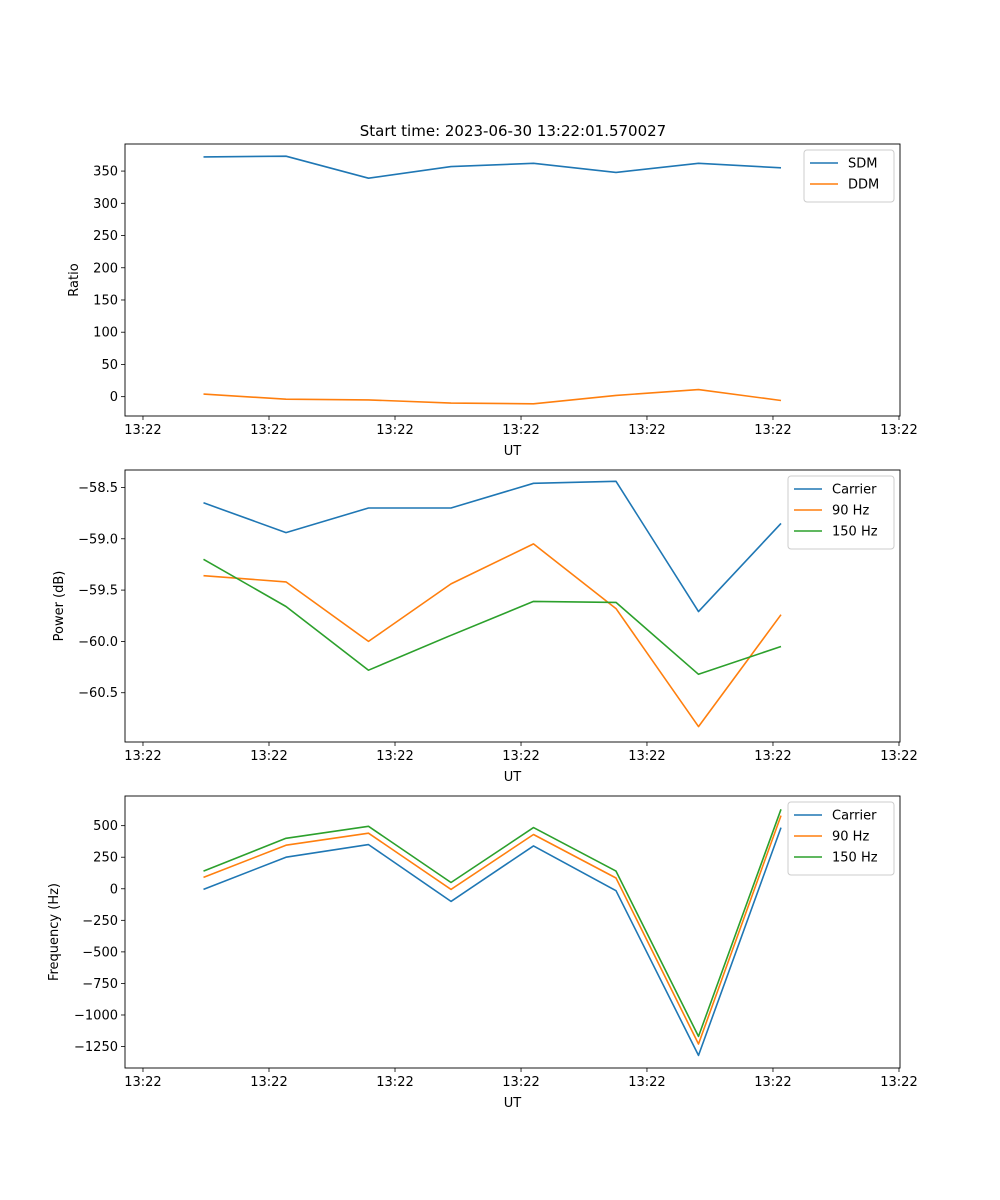  What do you see at coordinates (863, 185) in the screenshot?
I see `legend-label: DDM` at bounding box center [863, 185].